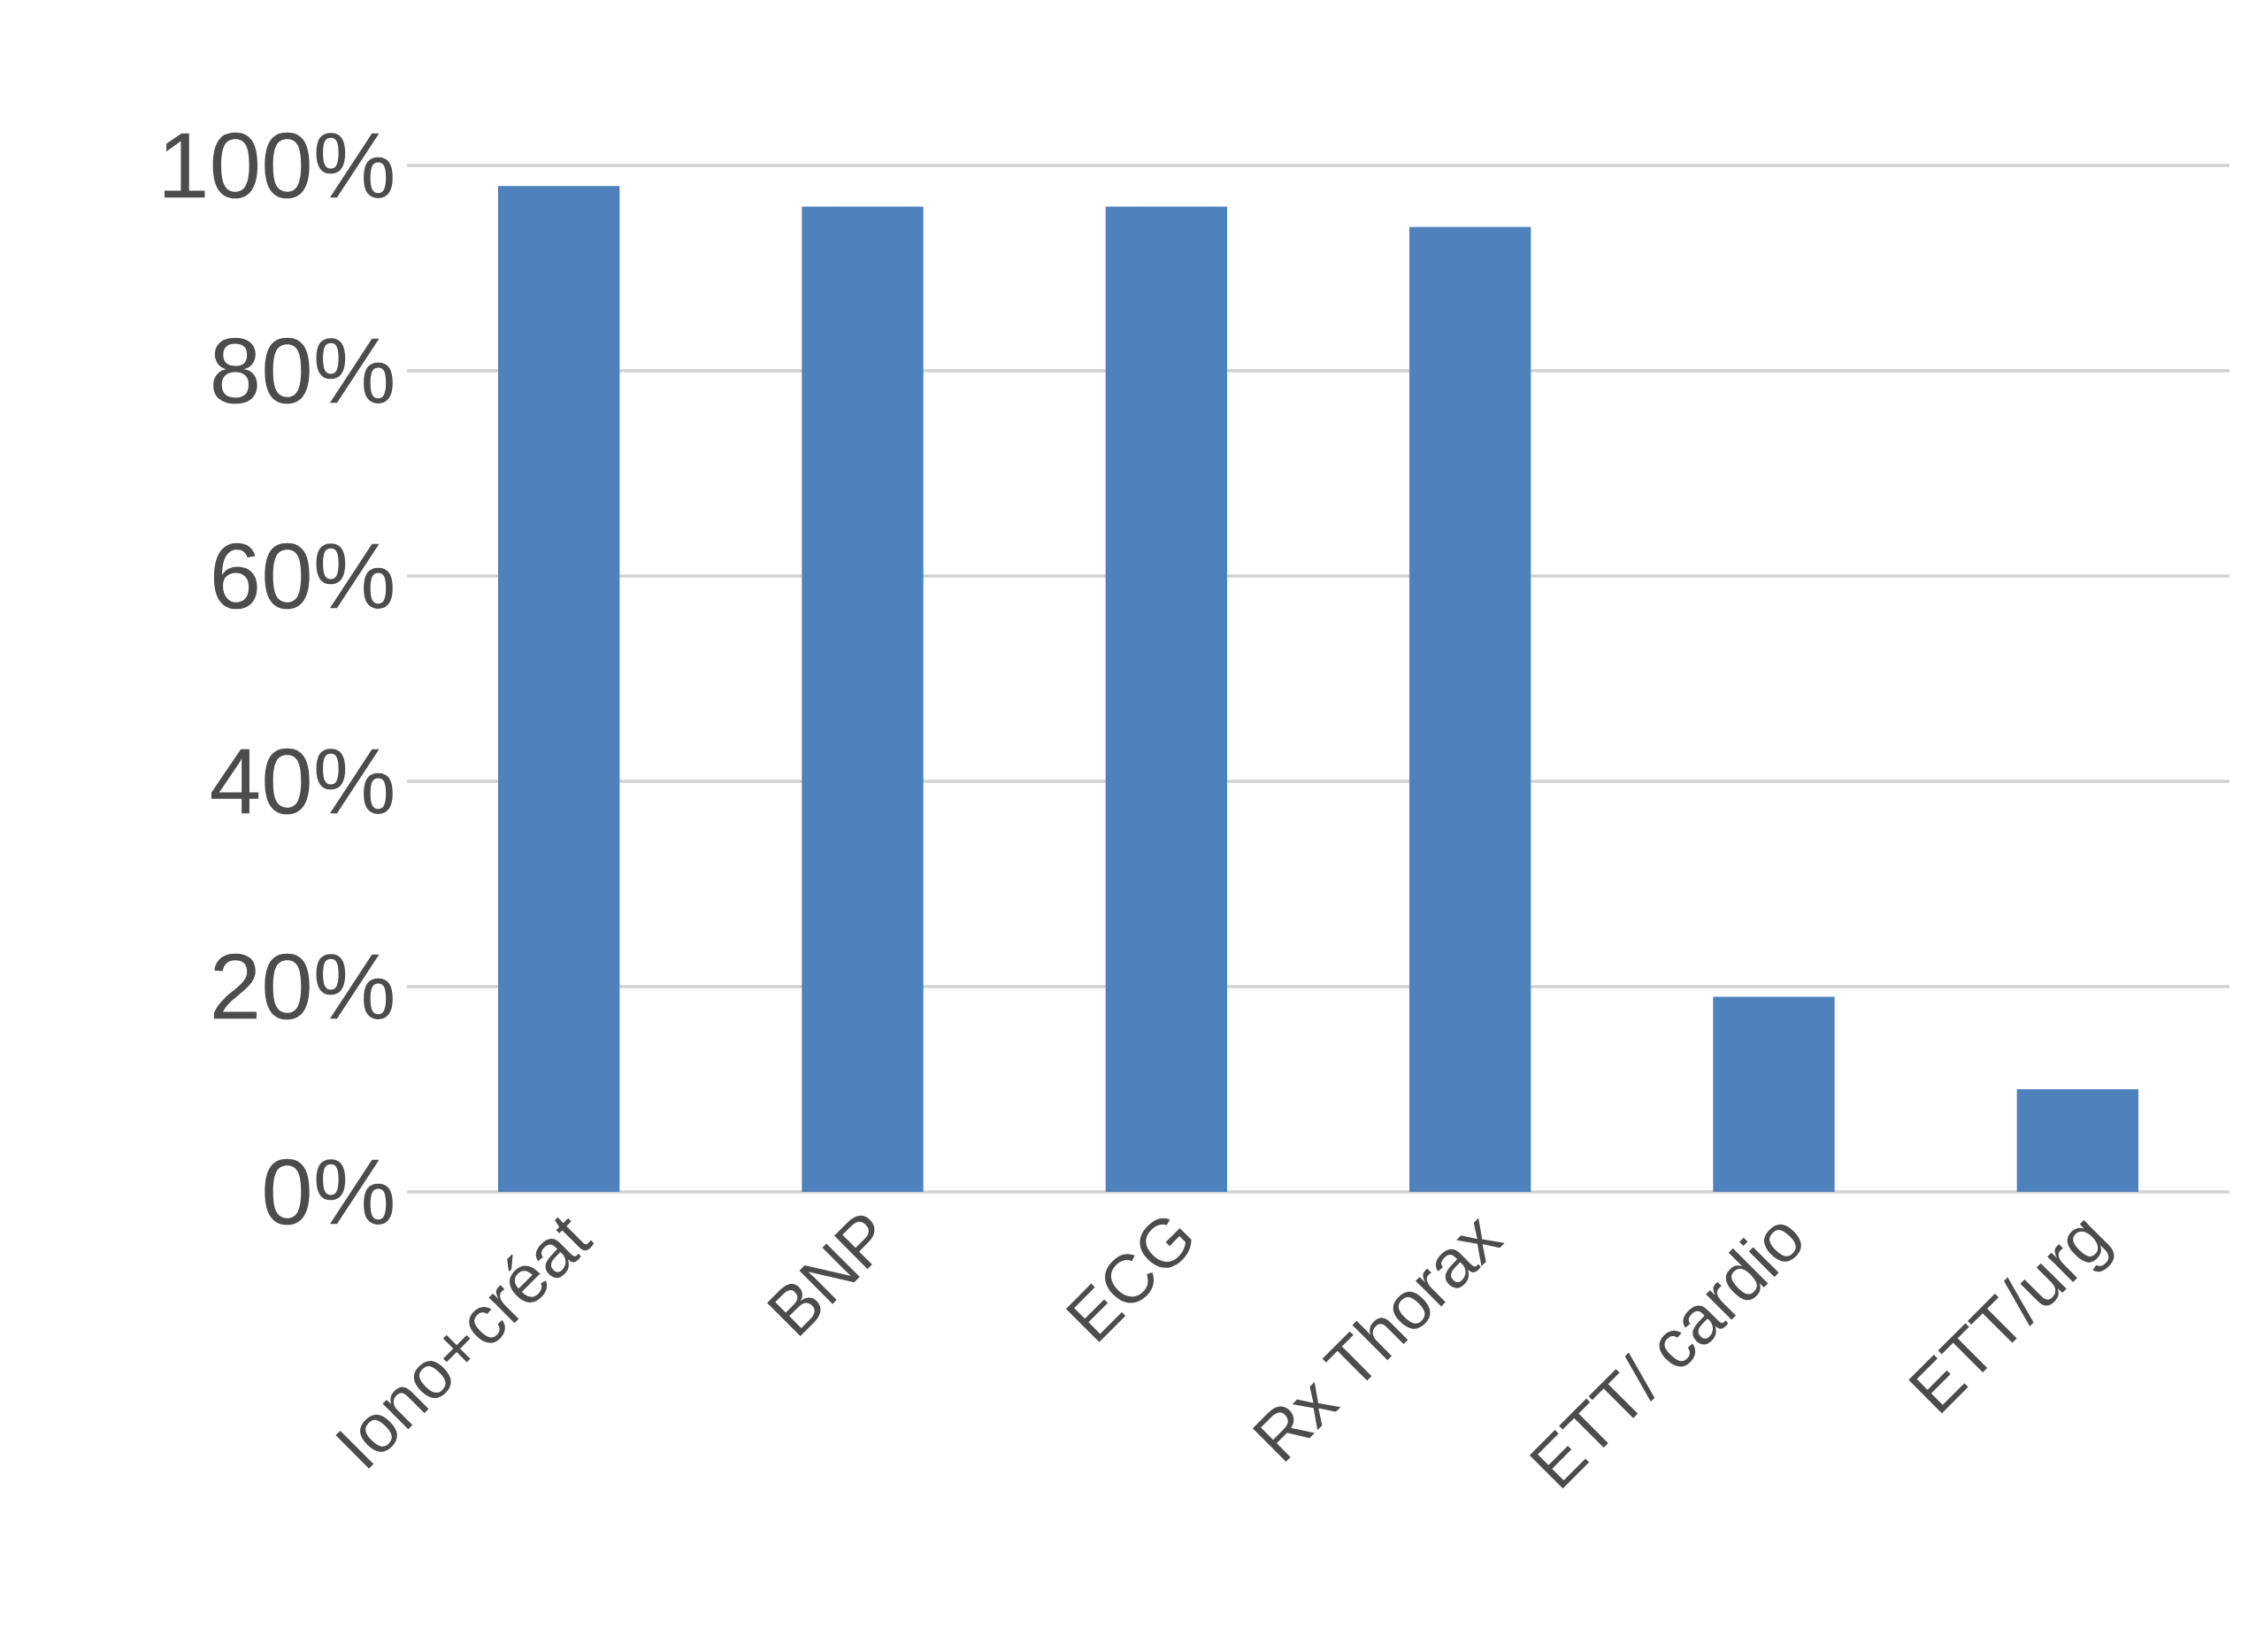  What do you see at coordinates (303, 986) in the screenshot?
I see `y-tick-label: 20%` at bounding box center [303, 986].